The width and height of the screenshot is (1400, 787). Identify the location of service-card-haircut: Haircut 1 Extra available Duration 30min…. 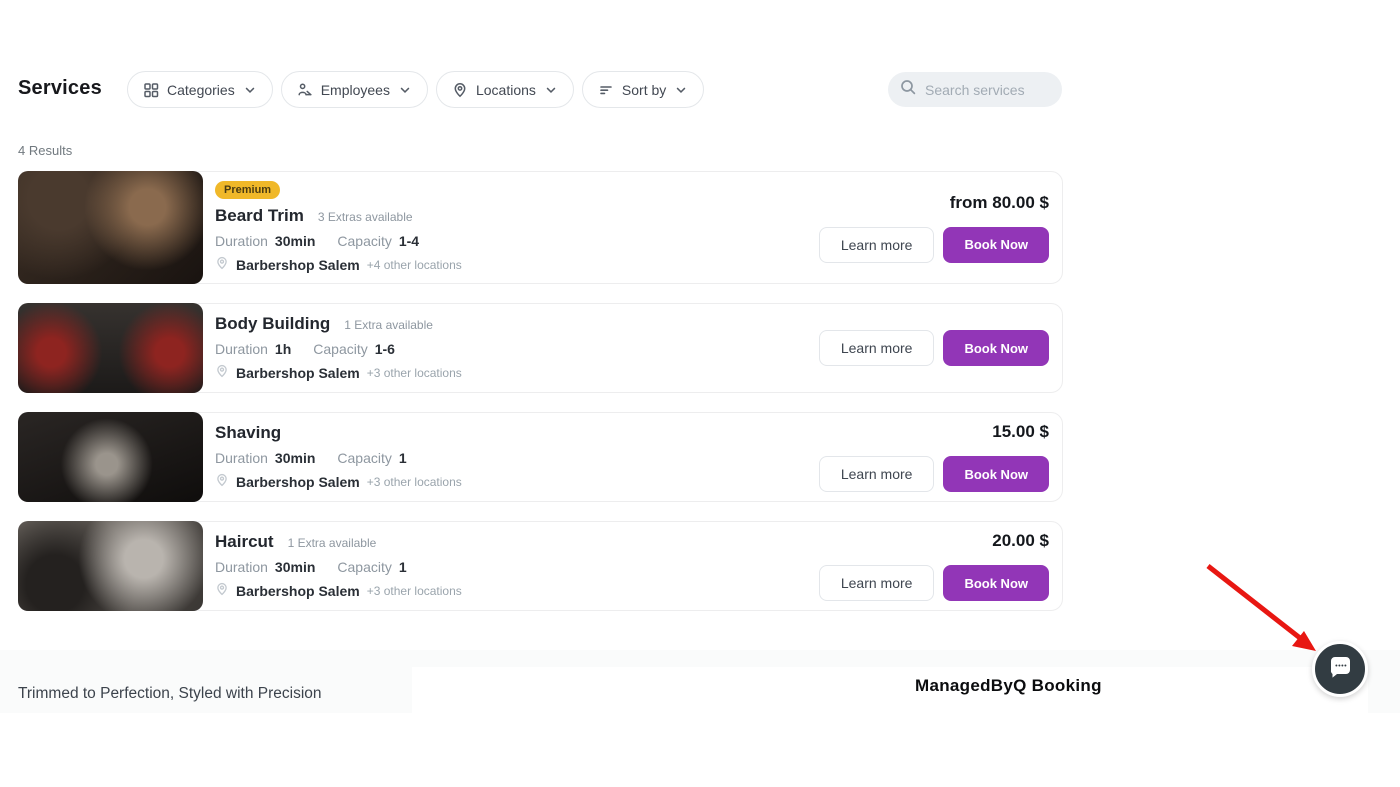
(540, 566).